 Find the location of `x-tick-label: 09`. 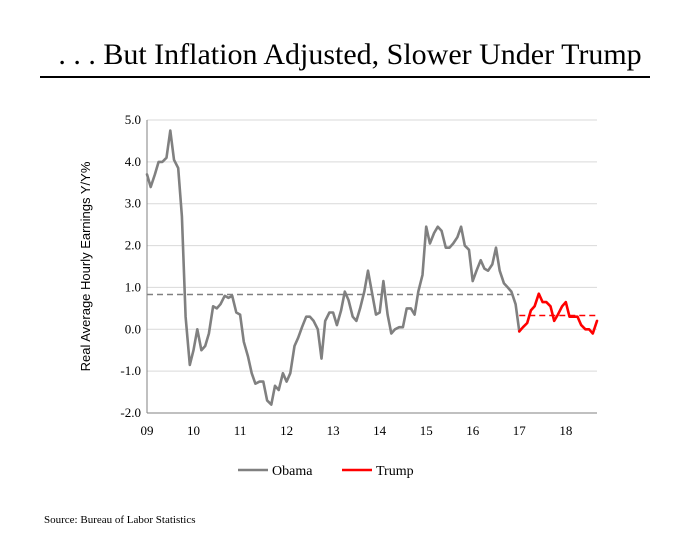

x-tick-label: 09 is located at coordinates (147, 430).